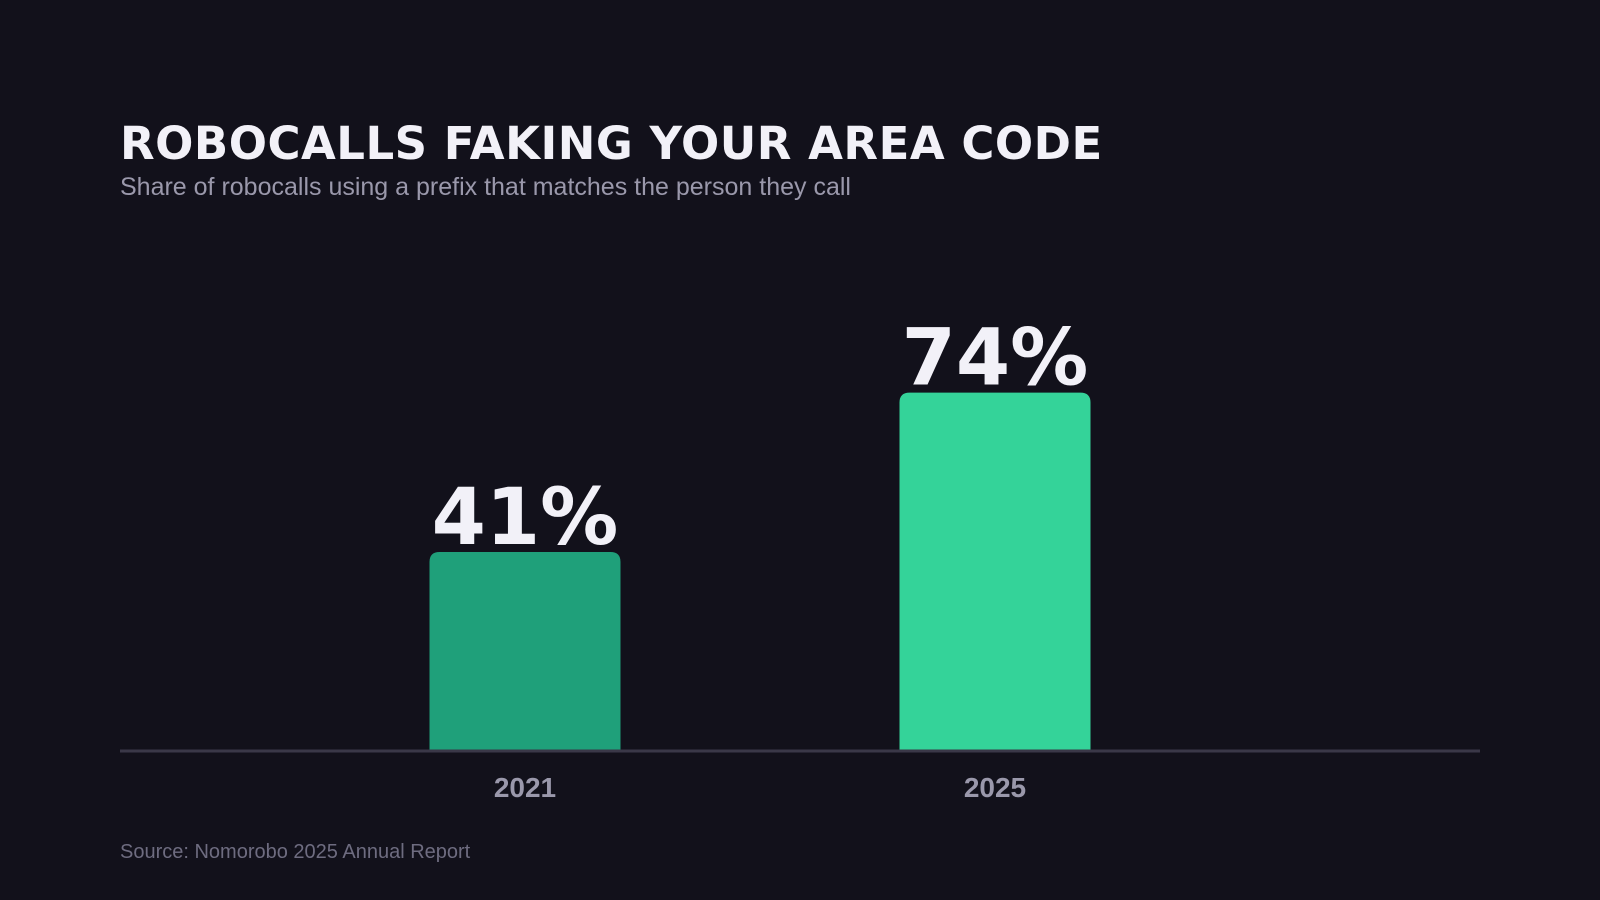  Describe the element at coordinates (525, 650) in the screenshot. I see `bar-2021` at that location.